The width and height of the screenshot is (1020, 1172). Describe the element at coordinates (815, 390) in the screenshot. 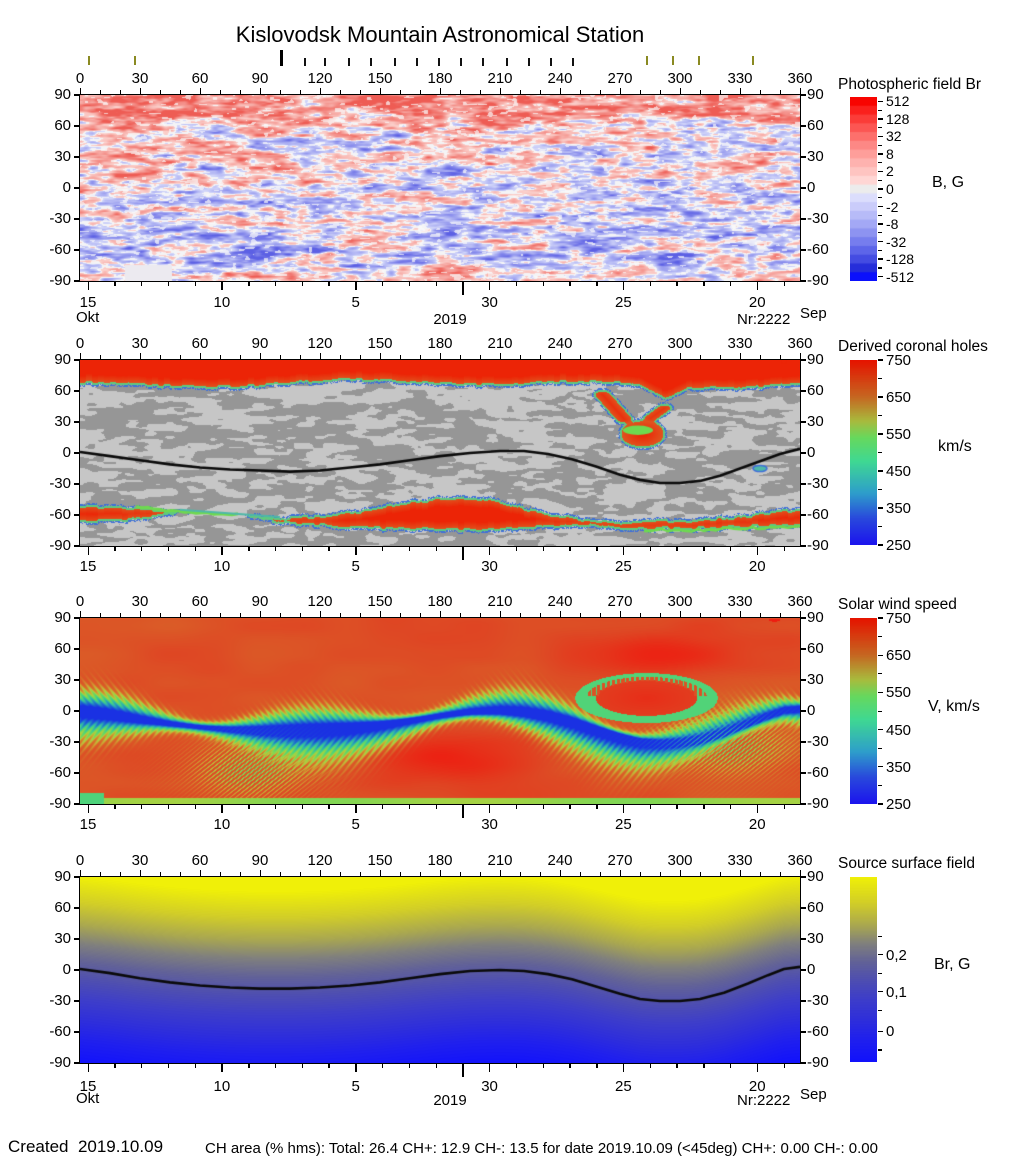

I see `lat-axis-label-right: 60` at that location.